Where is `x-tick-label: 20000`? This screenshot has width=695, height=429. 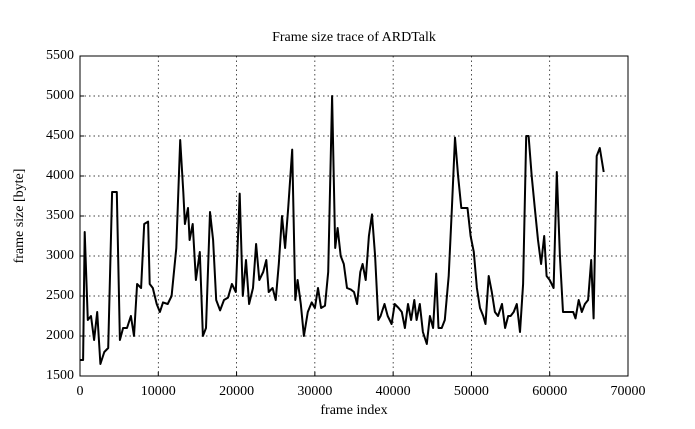 x-tick-label: 20000 is located at coordinates (236, 391).